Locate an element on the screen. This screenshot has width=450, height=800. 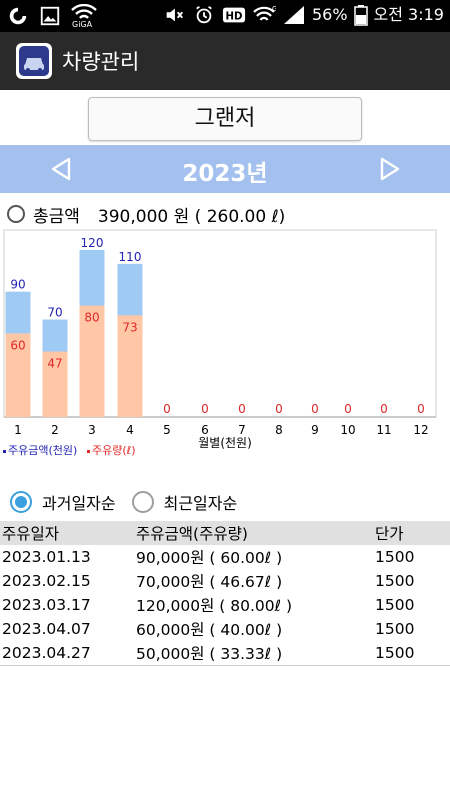
row-date: 2023.03.17 is located at coordinates (46, 605).